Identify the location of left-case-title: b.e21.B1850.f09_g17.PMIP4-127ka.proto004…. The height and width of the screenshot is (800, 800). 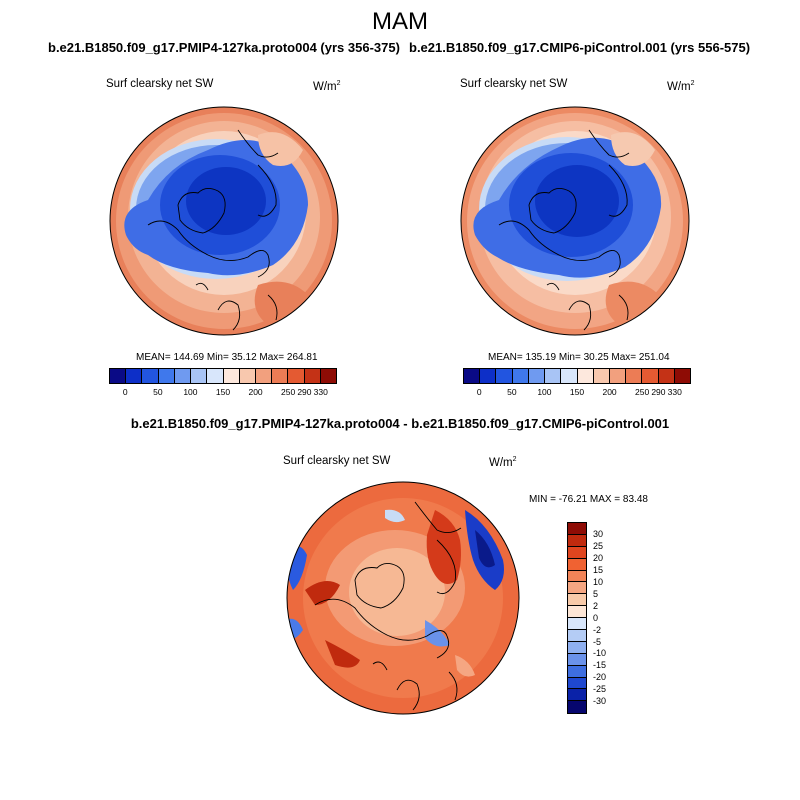
(224, 47).